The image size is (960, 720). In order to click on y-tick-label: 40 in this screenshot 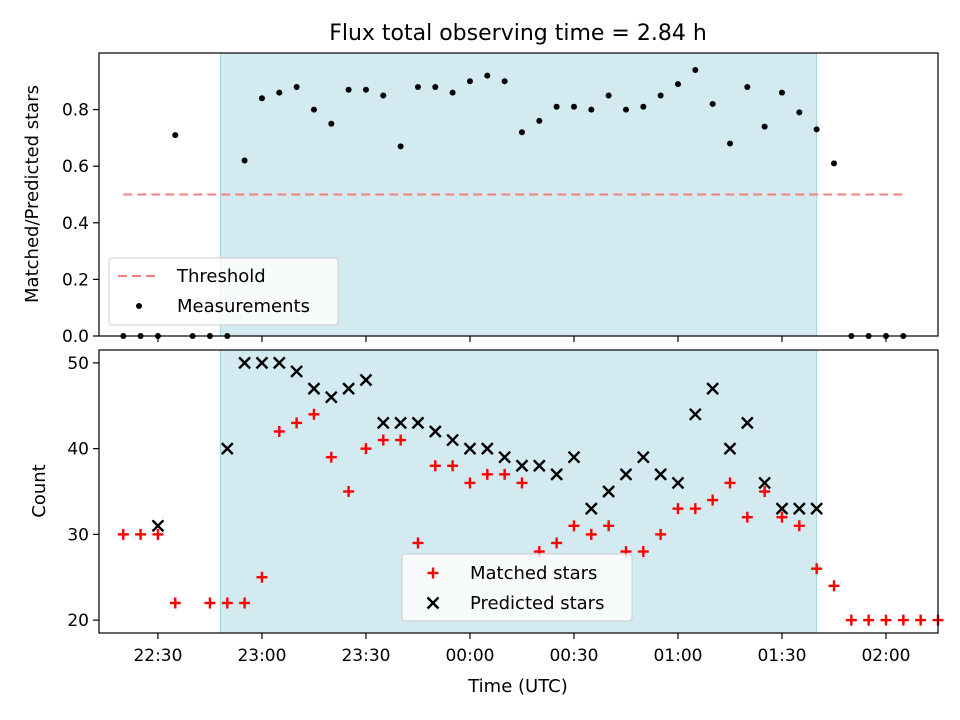, I will do `click(78, 450)`.